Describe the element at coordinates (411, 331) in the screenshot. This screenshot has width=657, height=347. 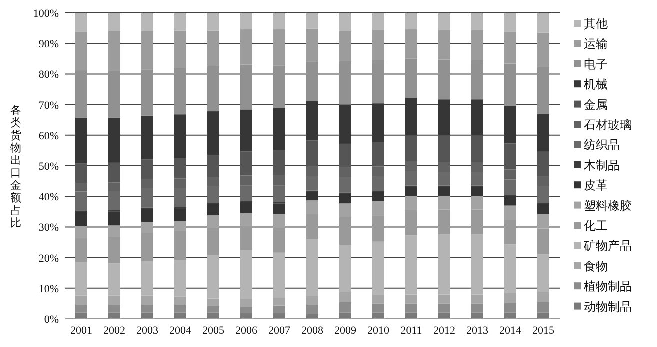
I see `x-tick-label: 2011` at that location.